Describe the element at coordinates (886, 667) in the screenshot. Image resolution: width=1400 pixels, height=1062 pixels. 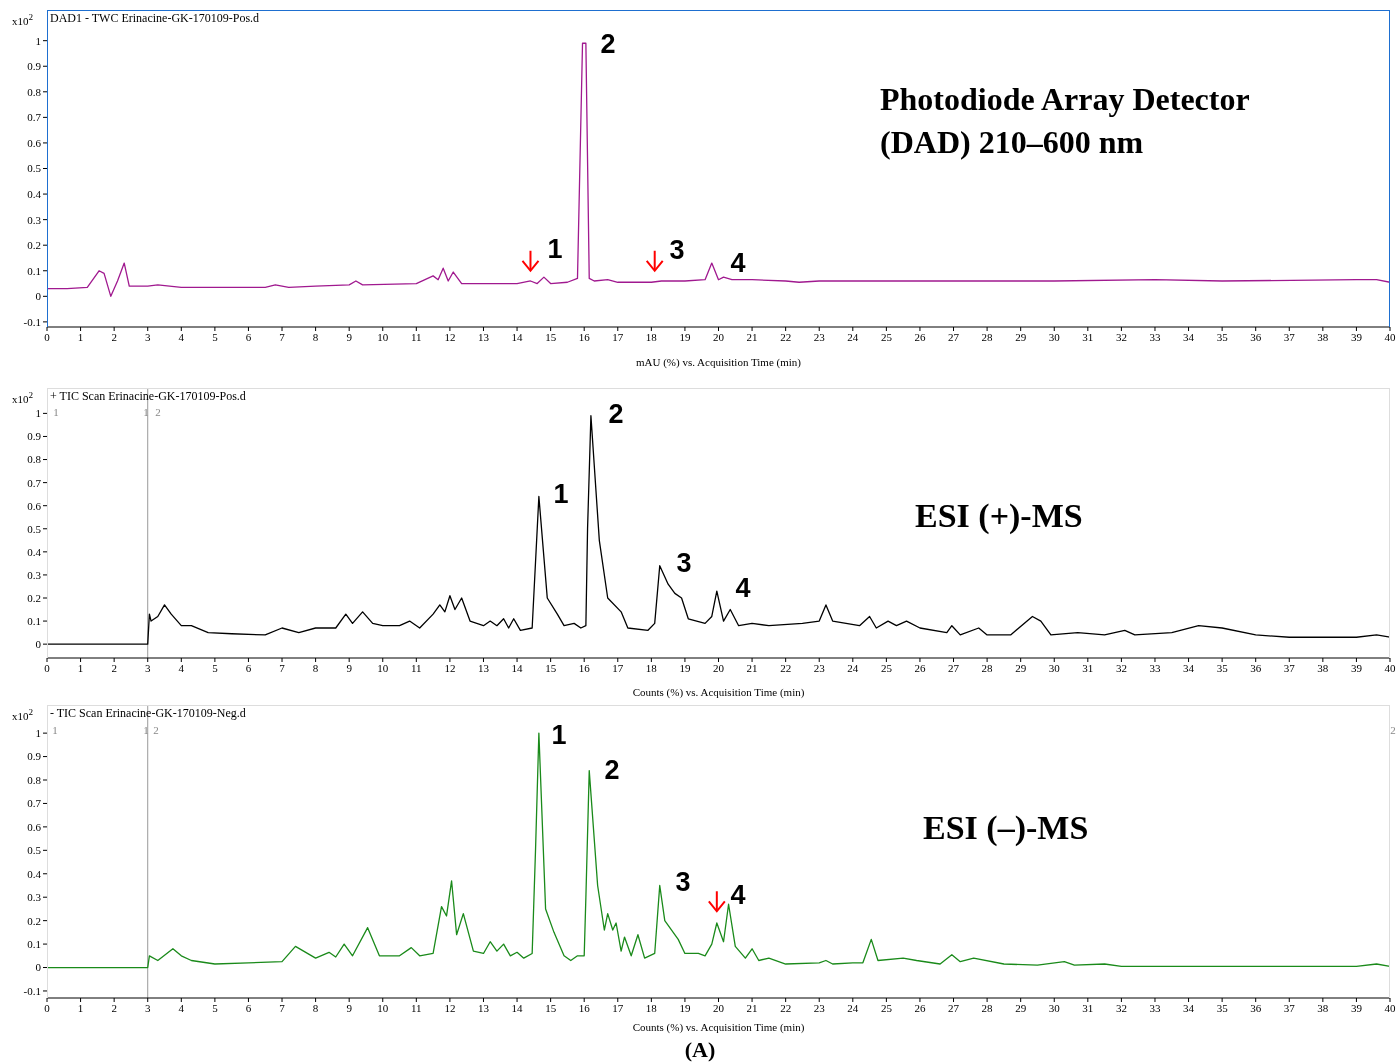
I see `x-tick-label: 25` at that location.